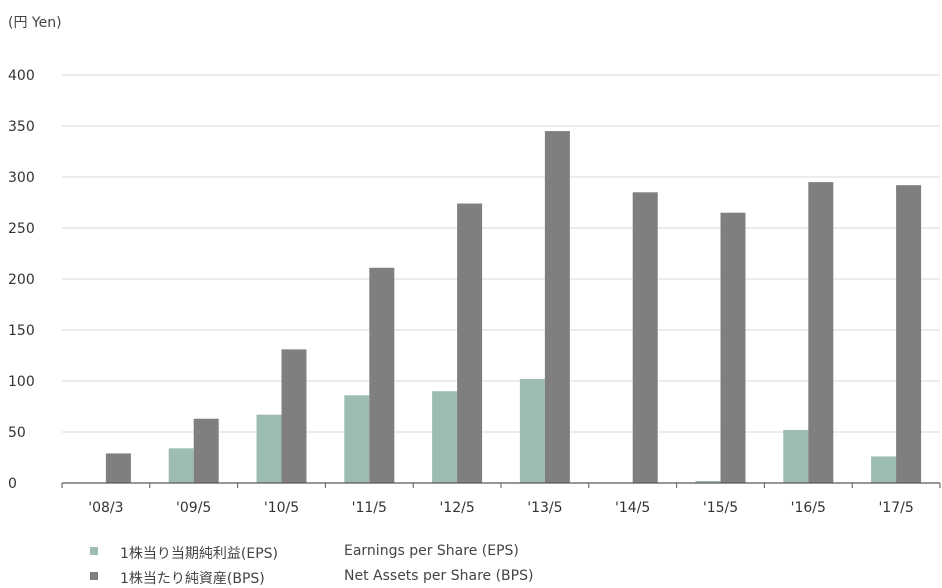 The height and width of the screenshot is (588, 942). What do you see at coordinates (199, 554) in the screenshot?
I see `legend-label-eps-jp: 1株当り当期純利益(EPS)` at bounding box center [199, 554].